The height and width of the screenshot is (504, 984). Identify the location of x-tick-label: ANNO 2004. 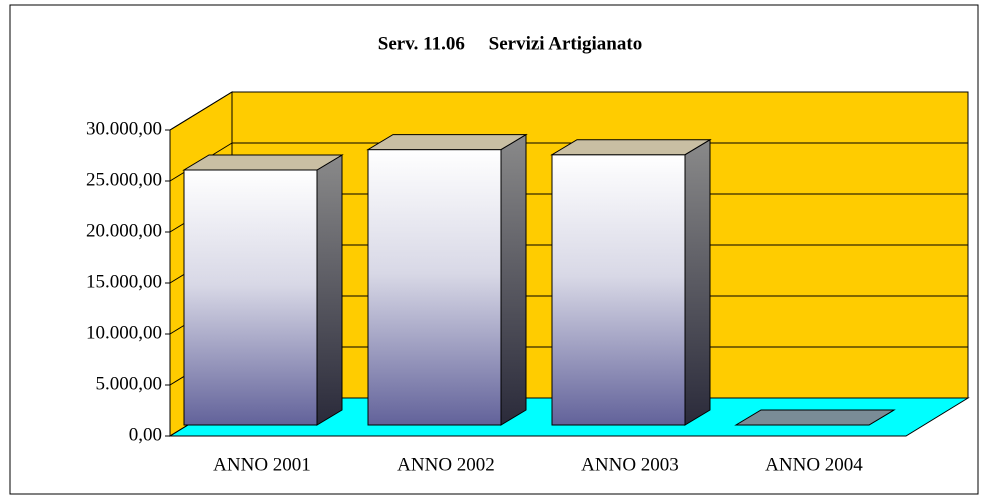
(814, 464).